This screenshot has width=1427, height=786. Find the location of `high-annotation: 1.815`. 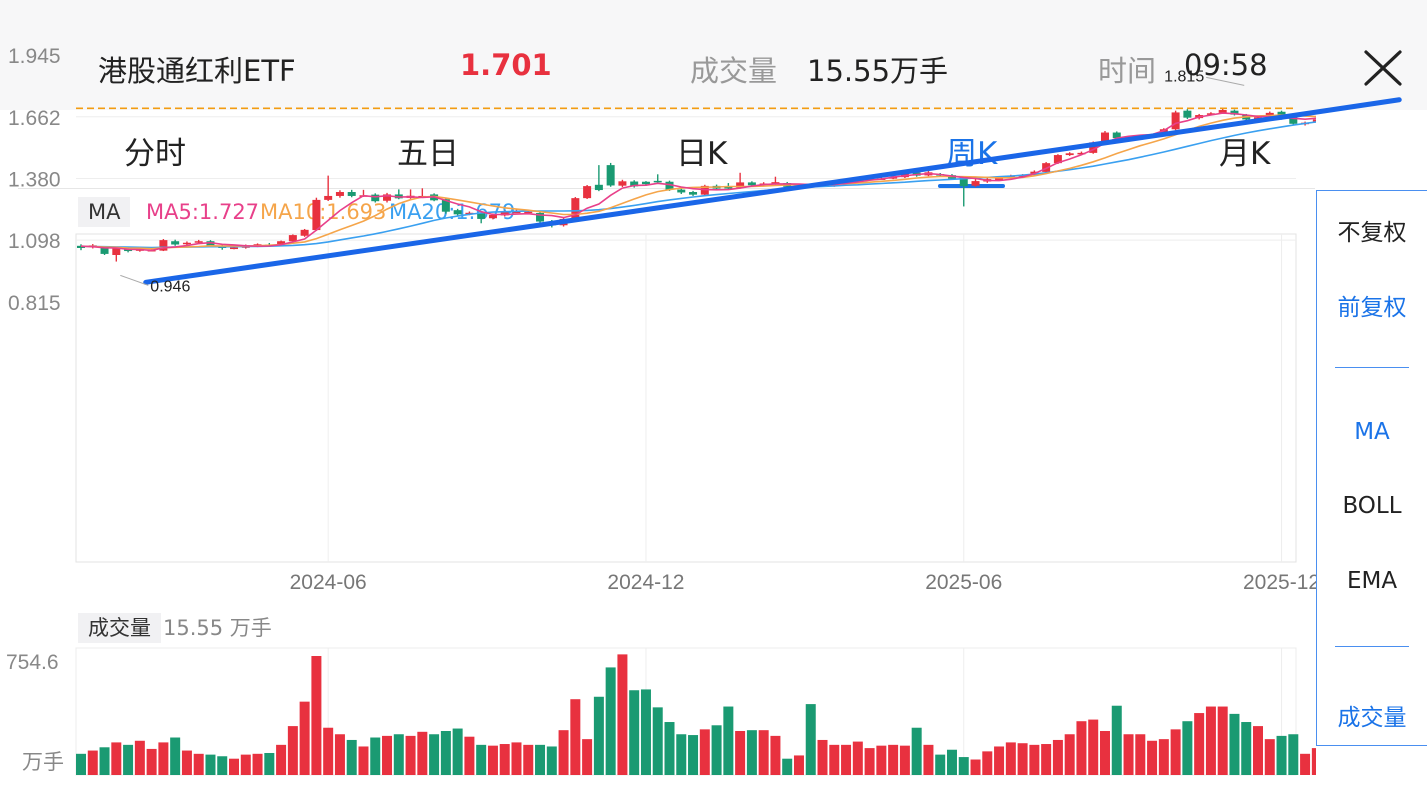

high-annotation: 1.815 is located at coordinates (1184, 76).